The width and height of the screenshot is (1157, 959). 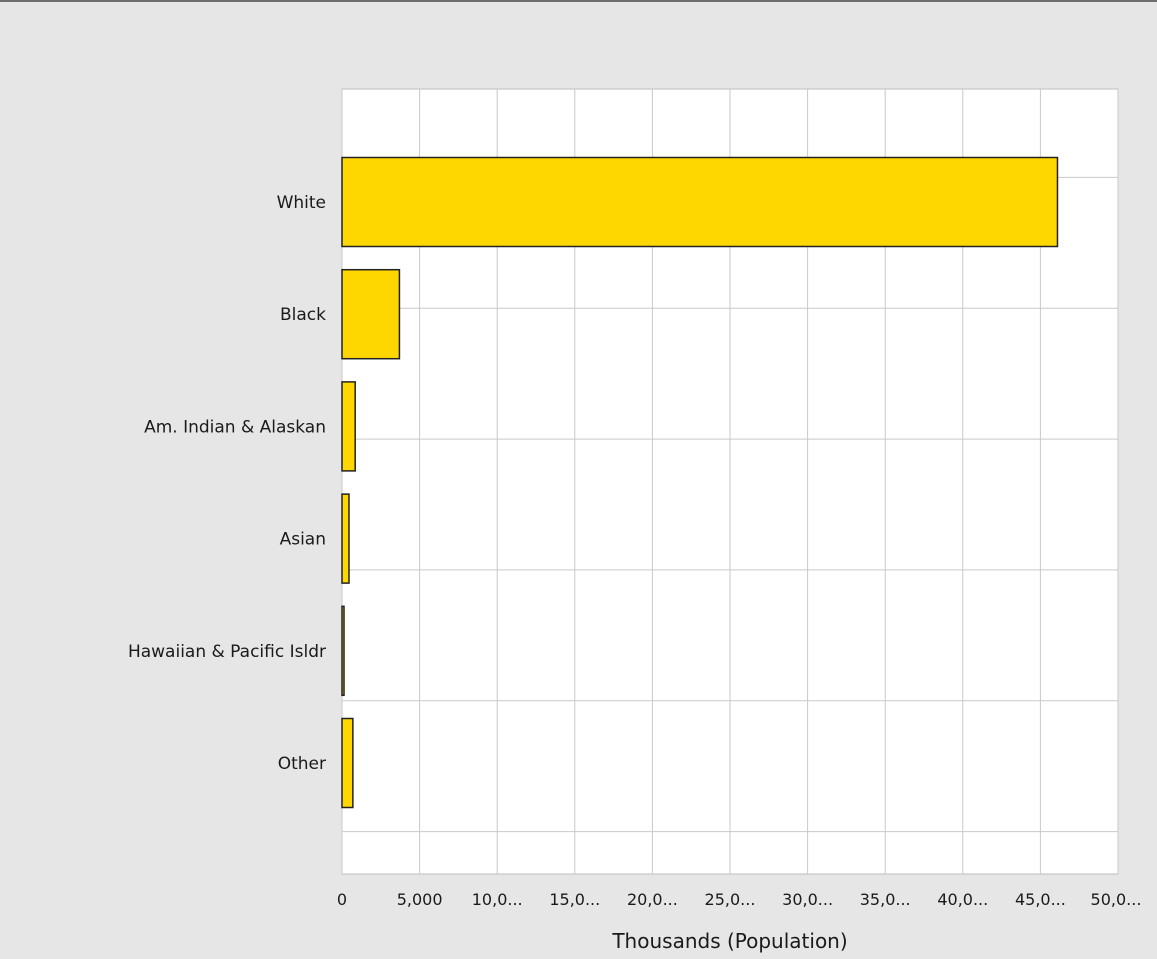 I want to click on category-label: Other, so click(x=302, y=764).